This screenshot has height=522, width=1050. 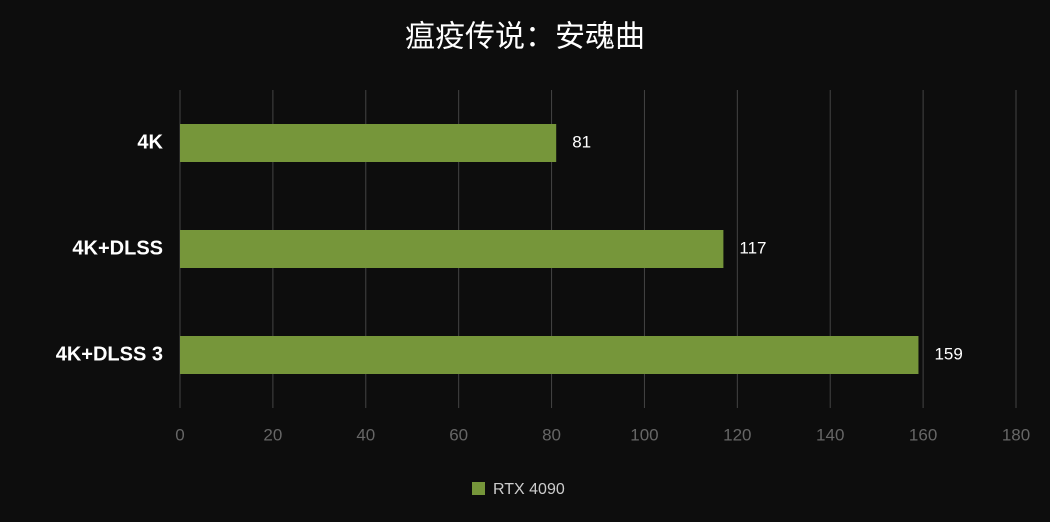 What do you see at coordinates (525, 37) in the screenshot?
I see `chart-title: 瘟疫传说：安魂曲` at bounding box center [525, 37].